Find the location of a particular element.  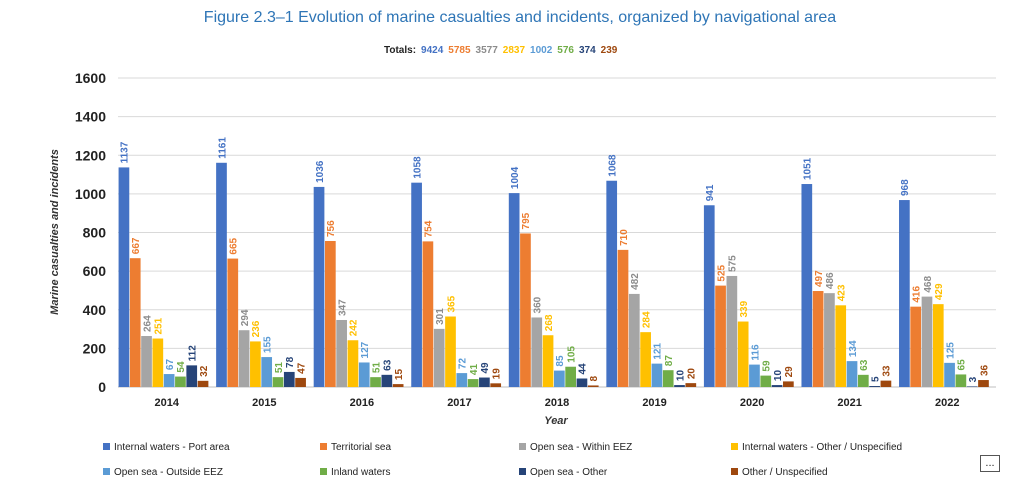

legend-entry: Other / Unspecified is located at coordinates (785, 472).